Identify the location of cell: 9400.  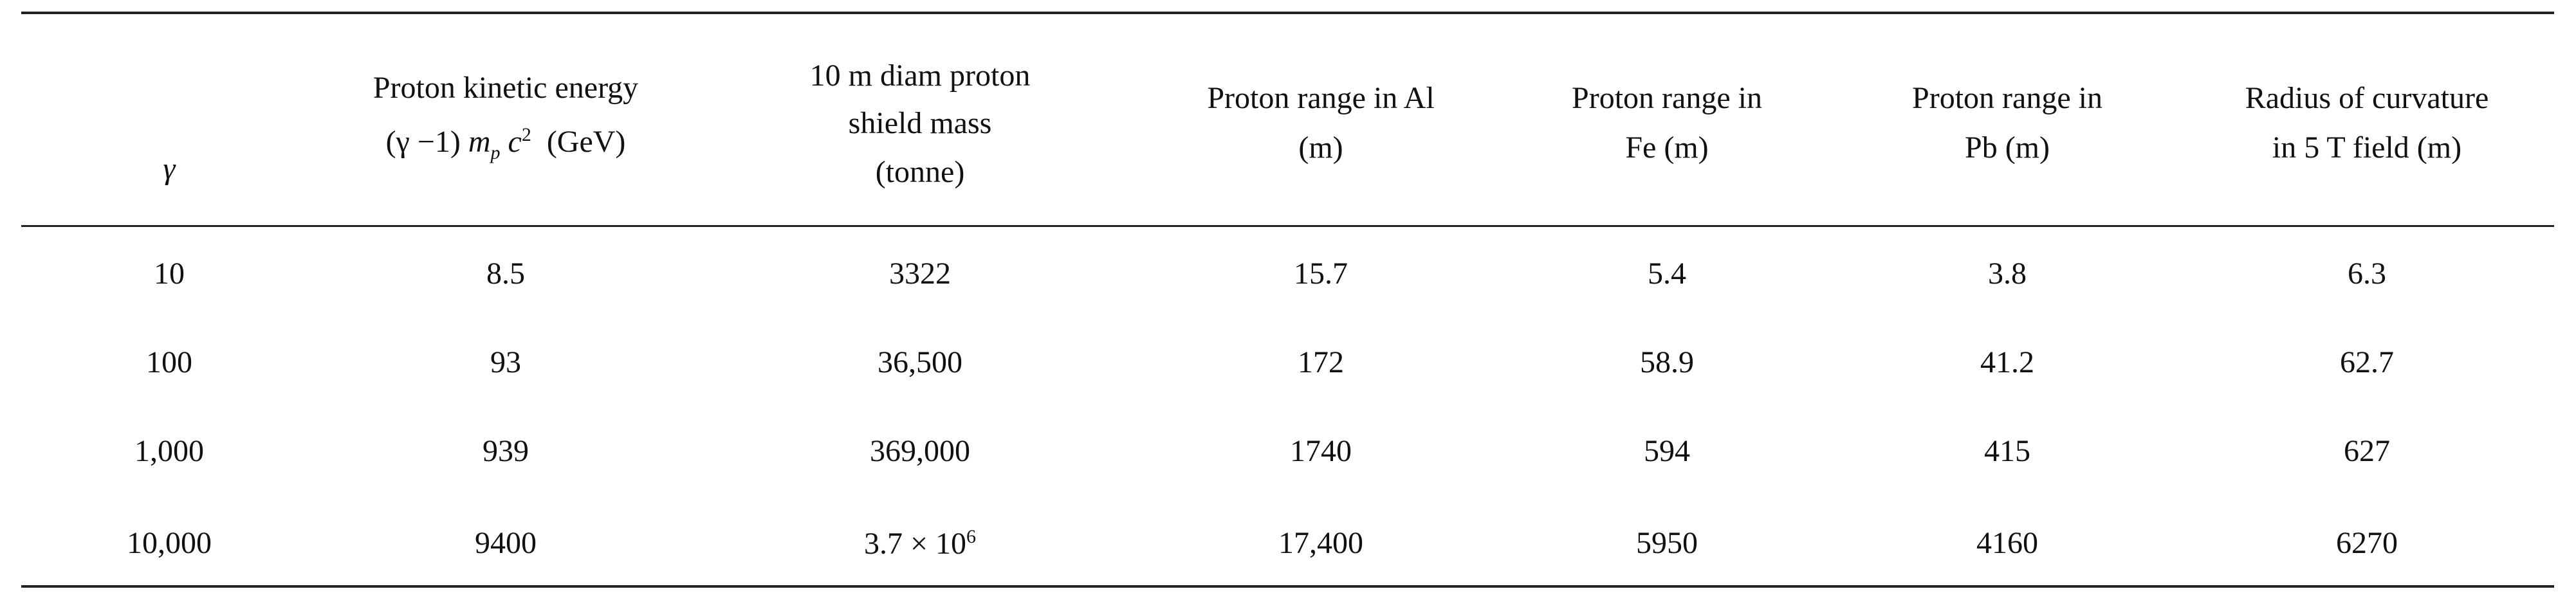
(506, 543).